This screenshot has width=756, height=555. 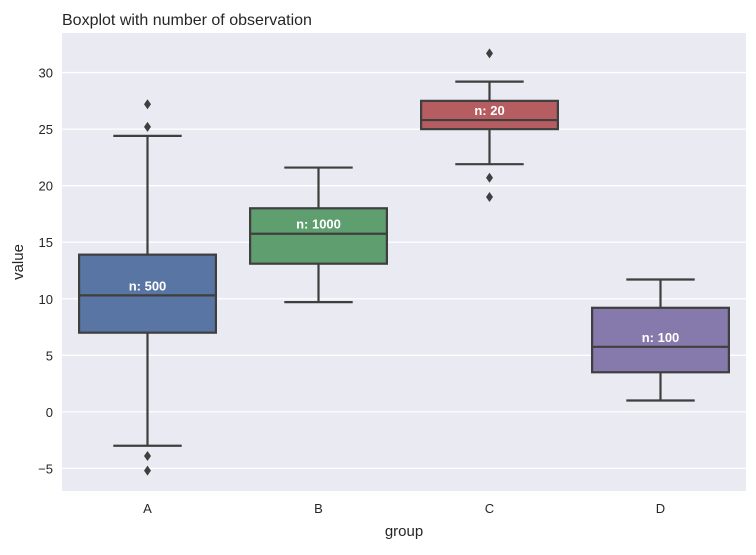 I want to click on box-C, so click(x=490, y=115).